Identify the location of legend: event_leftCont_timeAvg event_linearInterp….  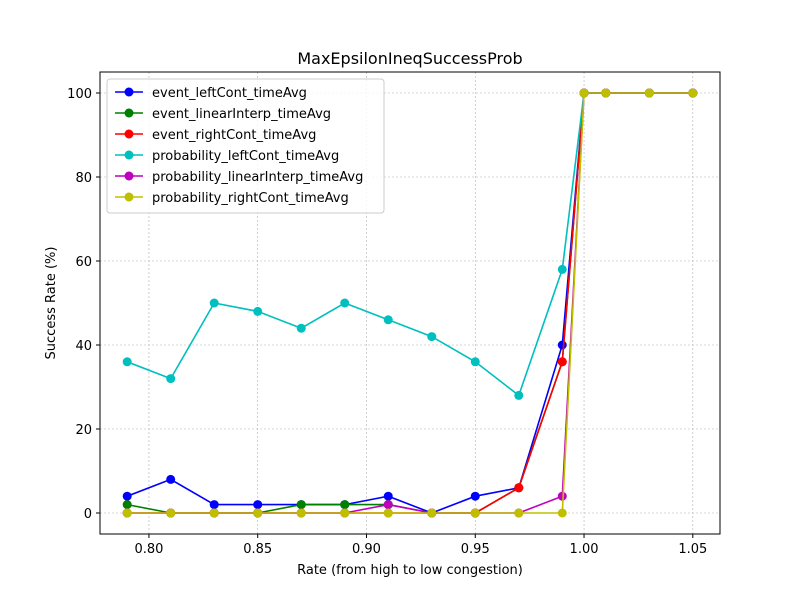
(245, 146).